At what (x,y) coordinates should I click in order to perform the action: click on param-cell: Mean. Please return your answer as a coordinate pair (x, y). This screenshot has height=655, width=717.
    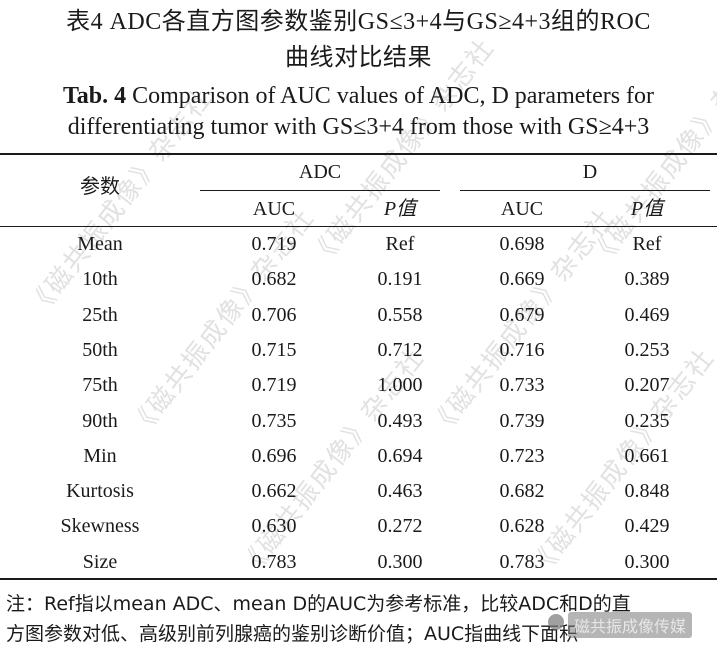
    Looking at the image, I should click on (100, 244).